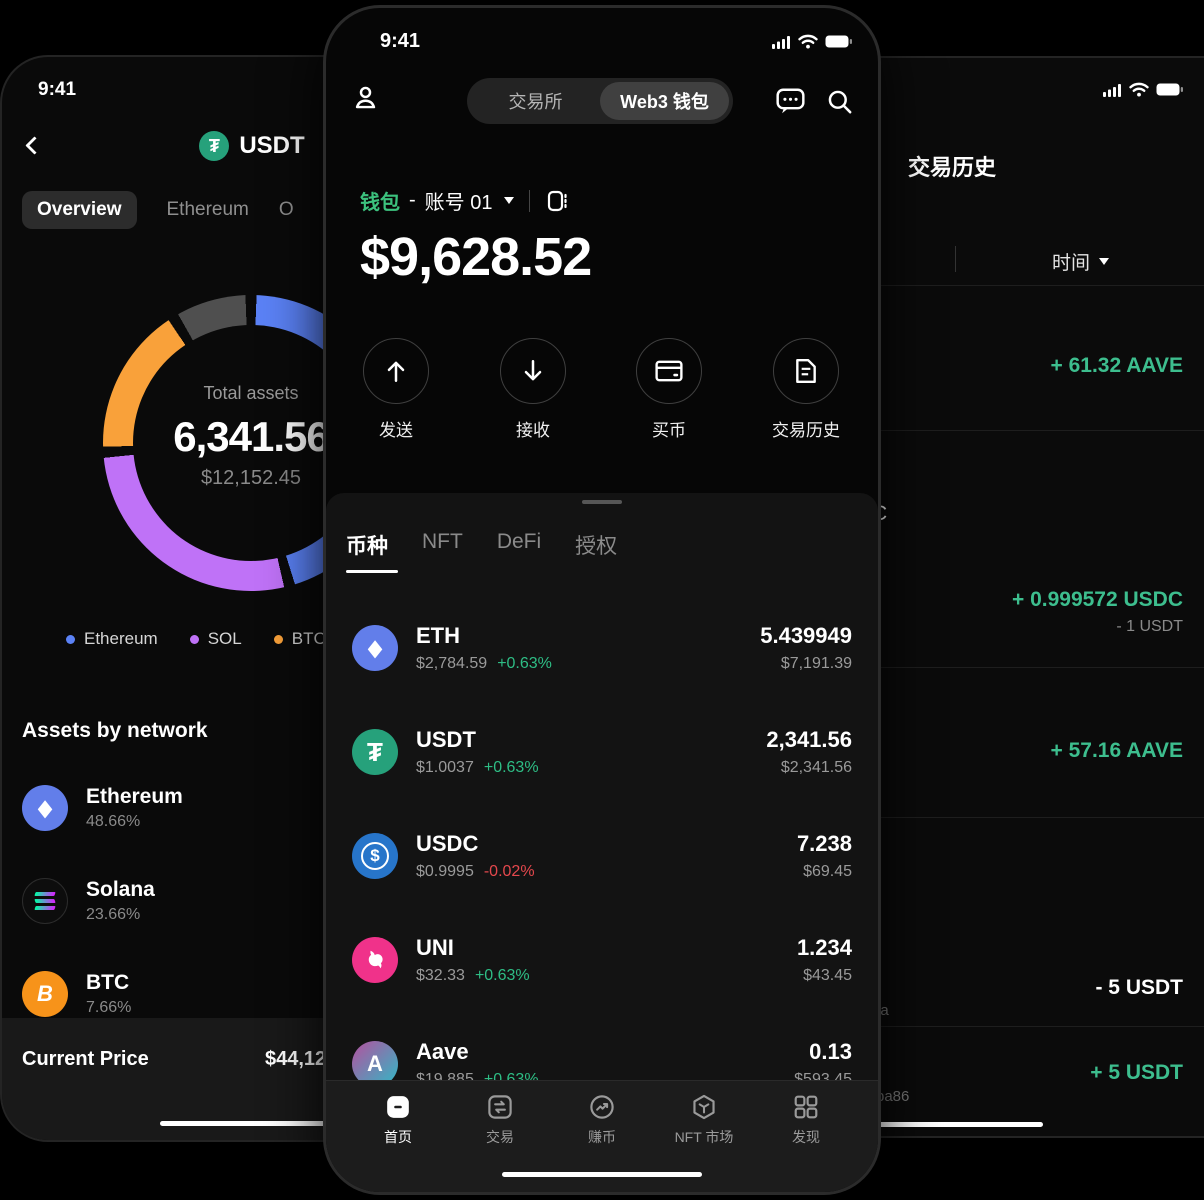 This screenshot has width=1204, height=1200. Describe the element at coordinates (215, 639) in the screenshot. I see `legend-sol: SOL` at that location.